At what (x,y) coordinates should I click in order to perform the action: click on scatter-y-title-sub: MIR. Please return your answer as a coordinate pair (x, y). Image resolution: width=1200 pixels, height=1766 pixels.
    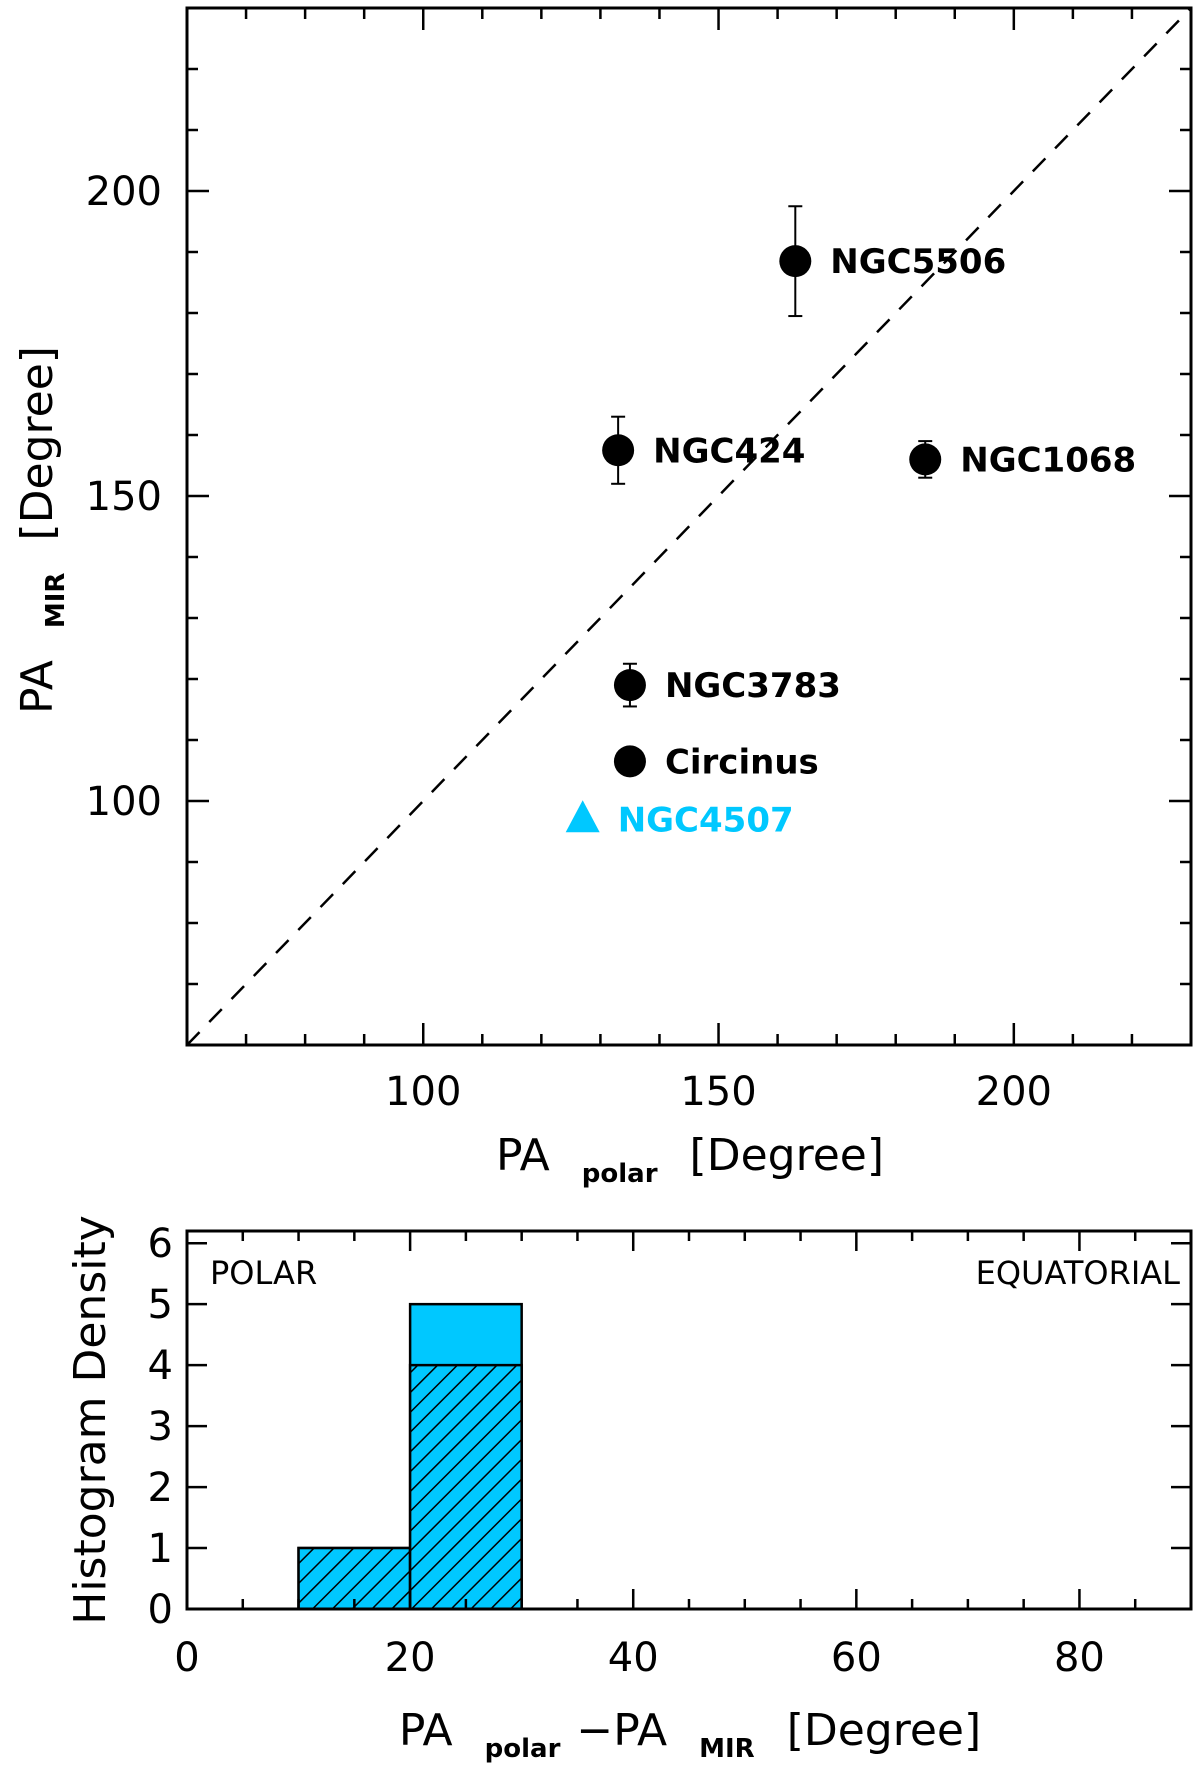
    Looking at the image, I should click on (56, 601).